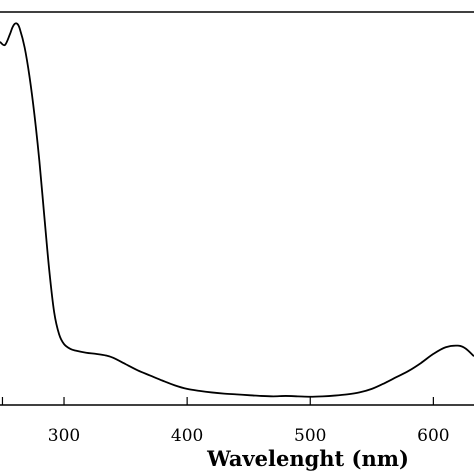 This screenshot has width=474, height=474. I want to click on x-tick-label-600: 600, so click(433, 436).